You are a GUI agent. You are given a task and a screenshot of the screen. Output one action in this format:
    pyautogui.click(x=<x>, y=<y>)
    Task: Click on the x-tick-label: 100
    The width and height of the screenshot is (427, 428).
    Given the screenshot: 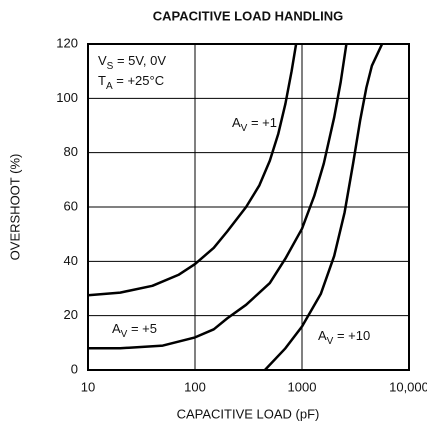 What is the action you would take?
    pyautogui.click(x=195, y=386)
    